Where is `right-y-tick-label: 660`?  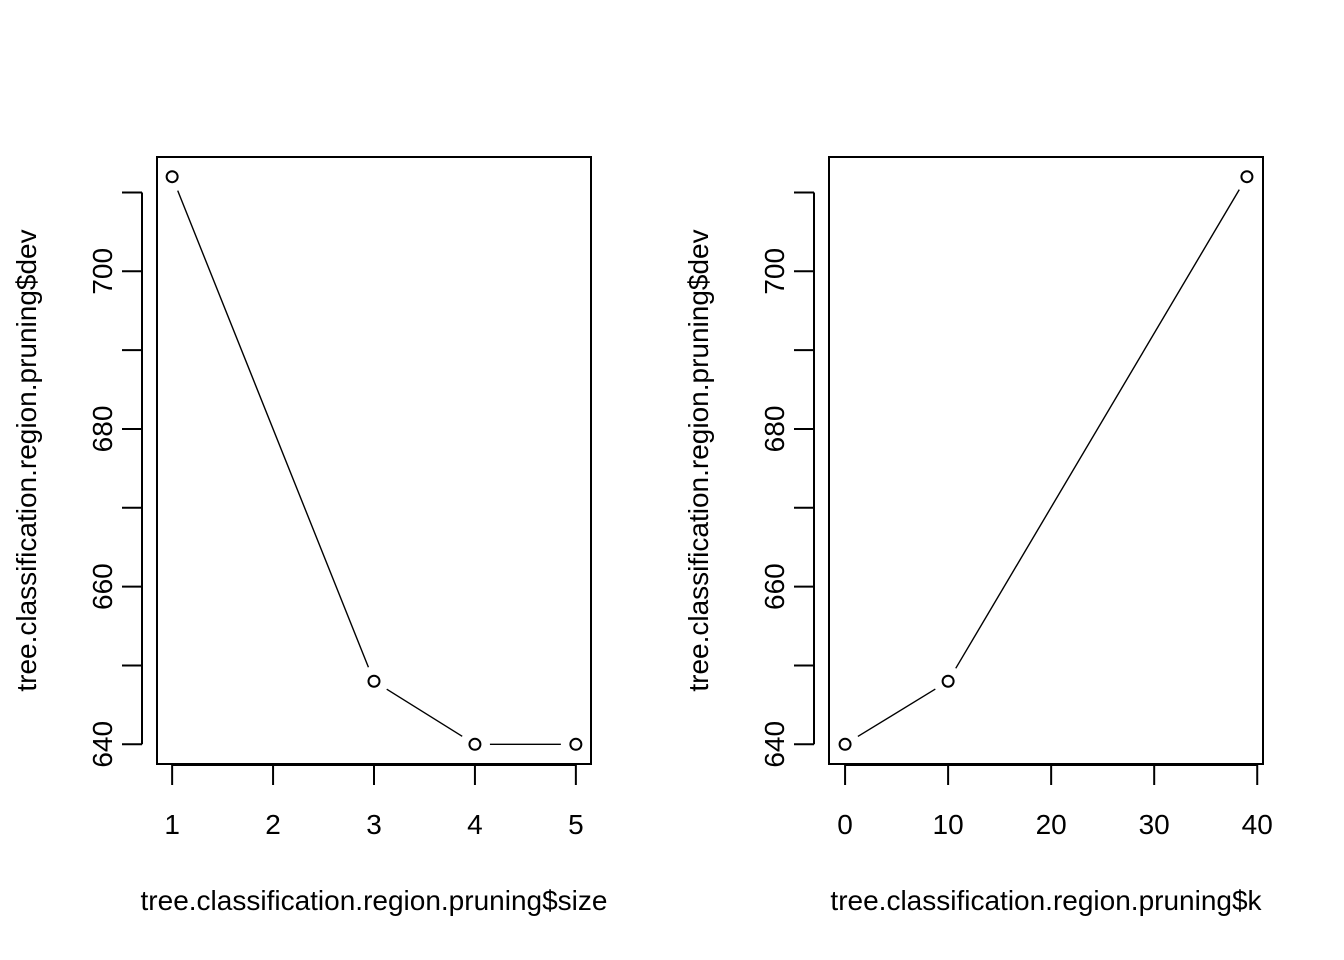 right-y-tick-label: 660 is located at coordinates (774, 586).